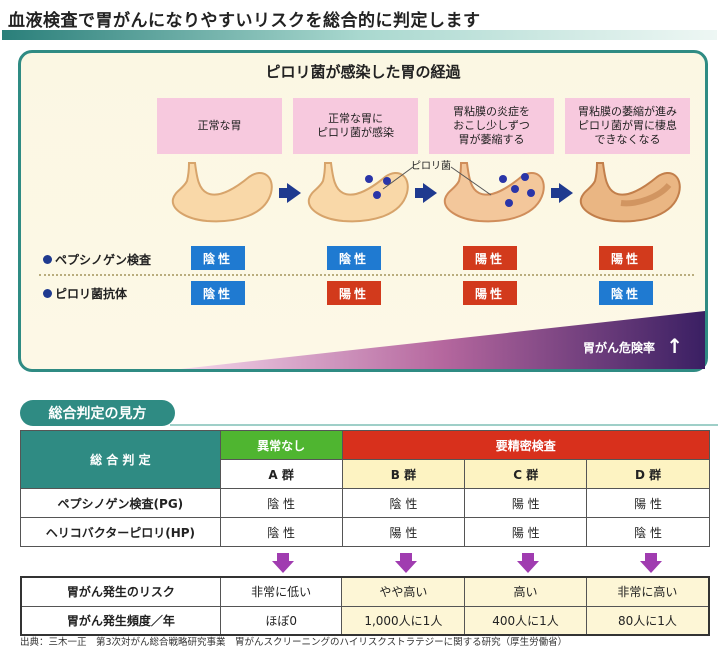 This screenshot has height=654, width=725. I want to click on table-row: 胃がん発生頻度／年 ほぼ0 1,000人に1人 400人に1人 80人に1人, so click(365, 620).